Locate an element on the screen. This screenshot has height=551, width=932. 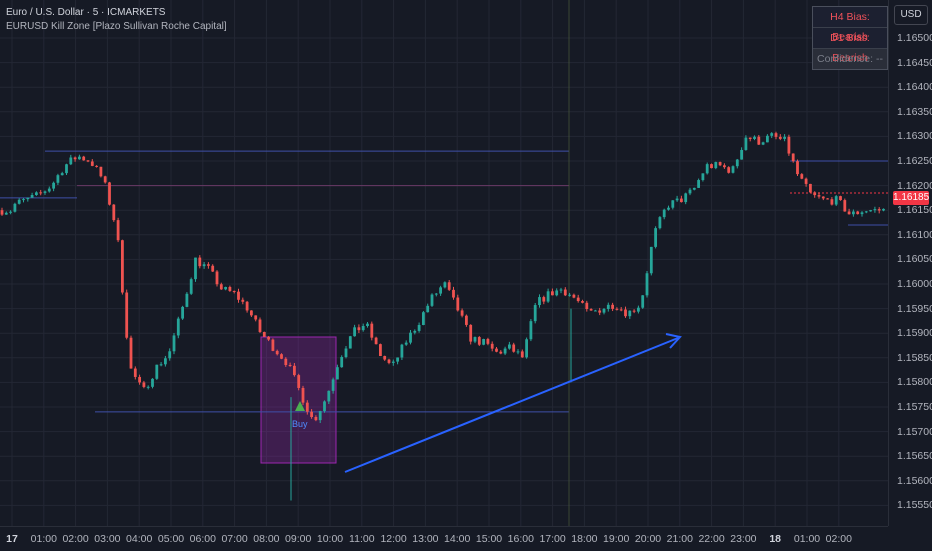
d1-bias: D1 Bias: Bearish is located at coordinates (850, 46).